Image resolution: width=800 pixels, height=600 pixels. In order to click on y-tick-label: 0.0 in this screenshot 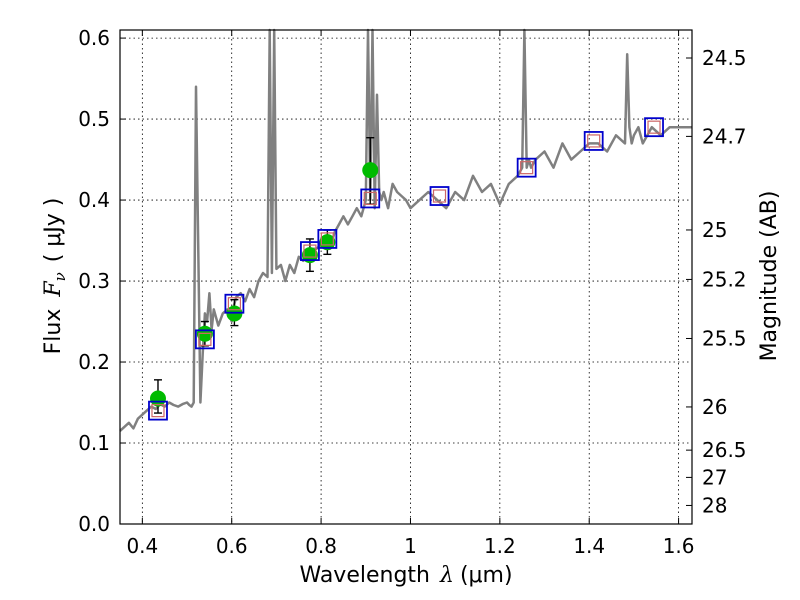, I will do `click(94, 524)`.